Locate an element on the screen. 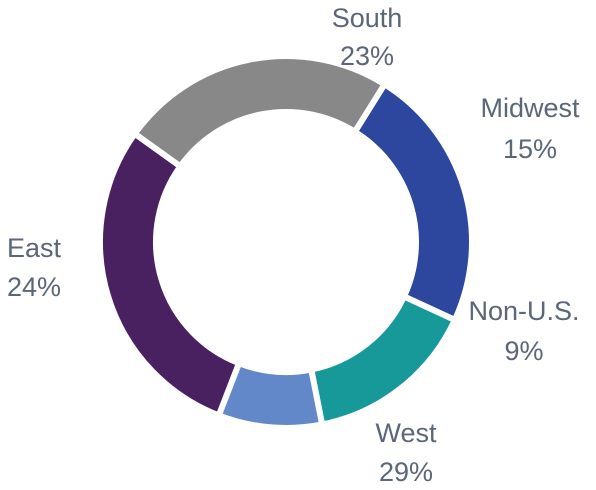 The width and height of the screenshot is (596, 490). label-nonus-value: 9% is located at coordinates (523, 351).